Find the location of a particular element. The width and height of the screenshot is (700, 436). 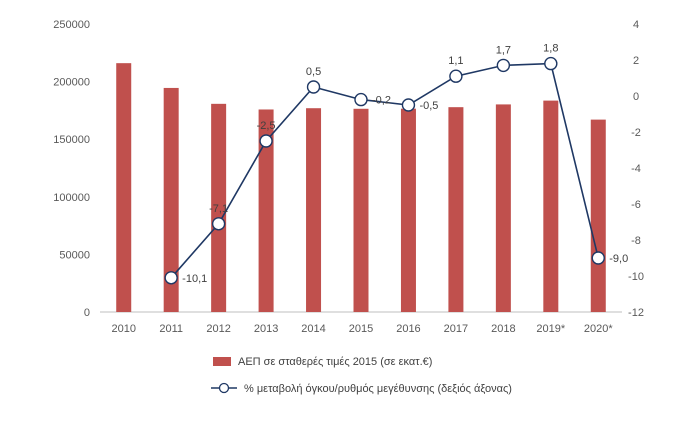

x-tick-label: 2014 is located at coordinates (313, 329).